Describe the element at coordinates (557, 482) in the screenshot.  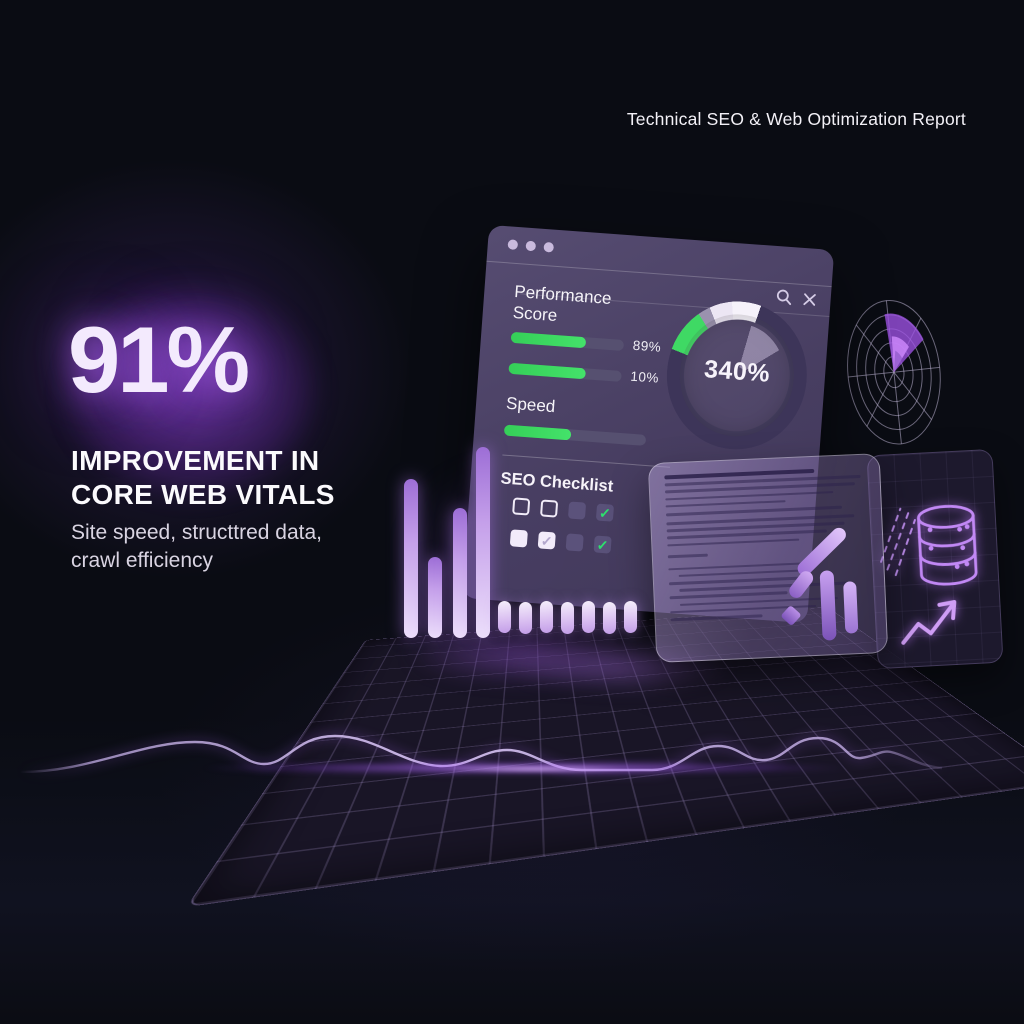
I see `seo-checklist-title: SEO Checklist` at that location.